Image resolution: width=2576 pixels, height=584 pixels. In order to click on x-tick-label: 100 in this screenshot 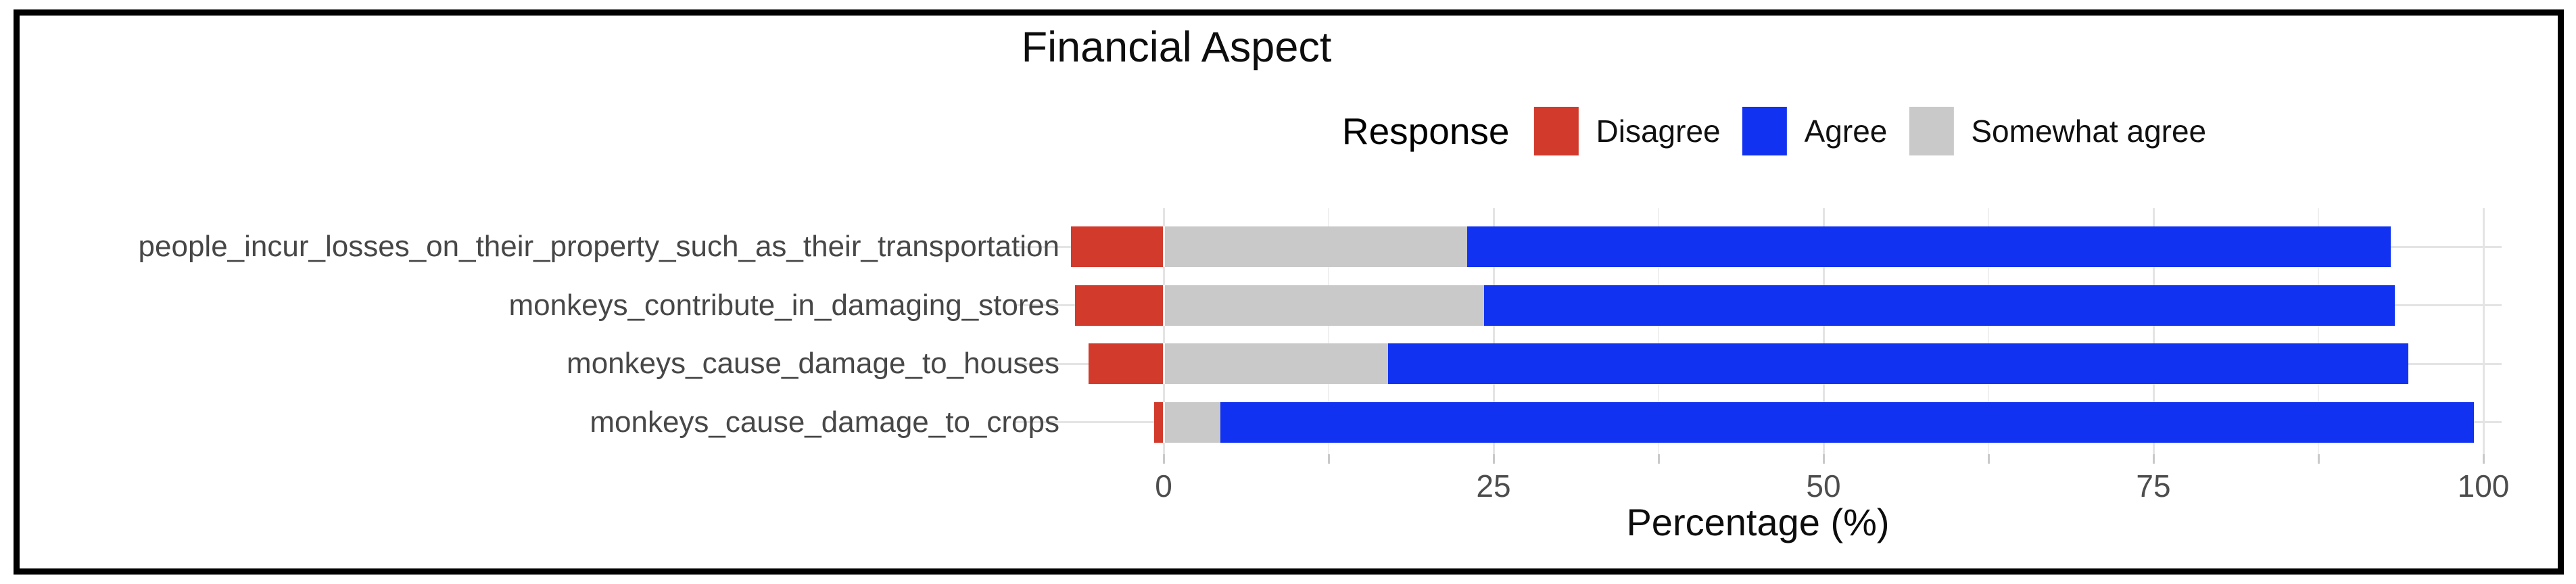, I will do `click(2483, 486)`.